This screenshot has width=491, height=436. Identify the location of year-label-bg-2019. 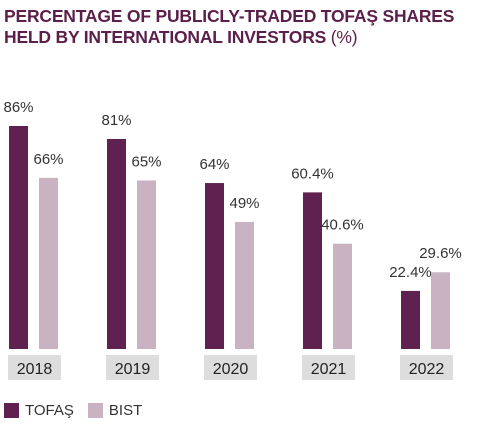
(132, 367).